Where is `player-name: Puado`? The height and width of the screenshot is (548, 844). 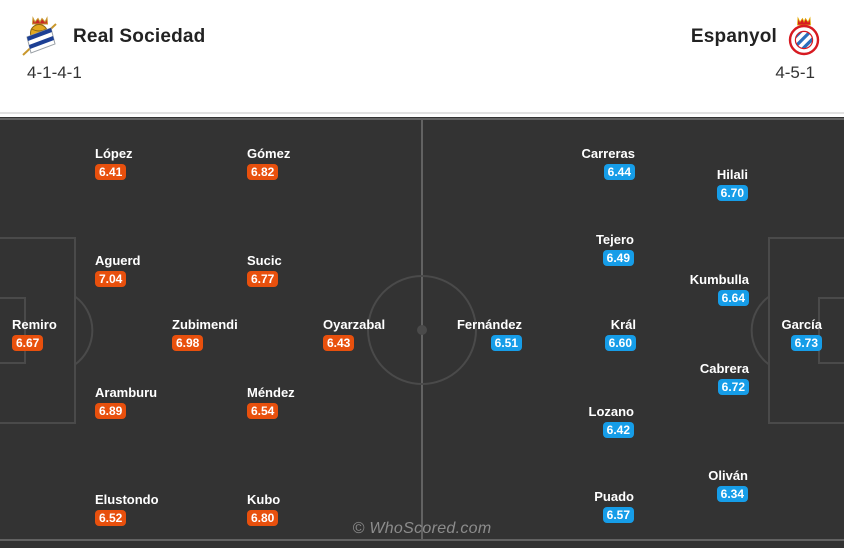
player-name: Puado is located at coordinates (614, 496).